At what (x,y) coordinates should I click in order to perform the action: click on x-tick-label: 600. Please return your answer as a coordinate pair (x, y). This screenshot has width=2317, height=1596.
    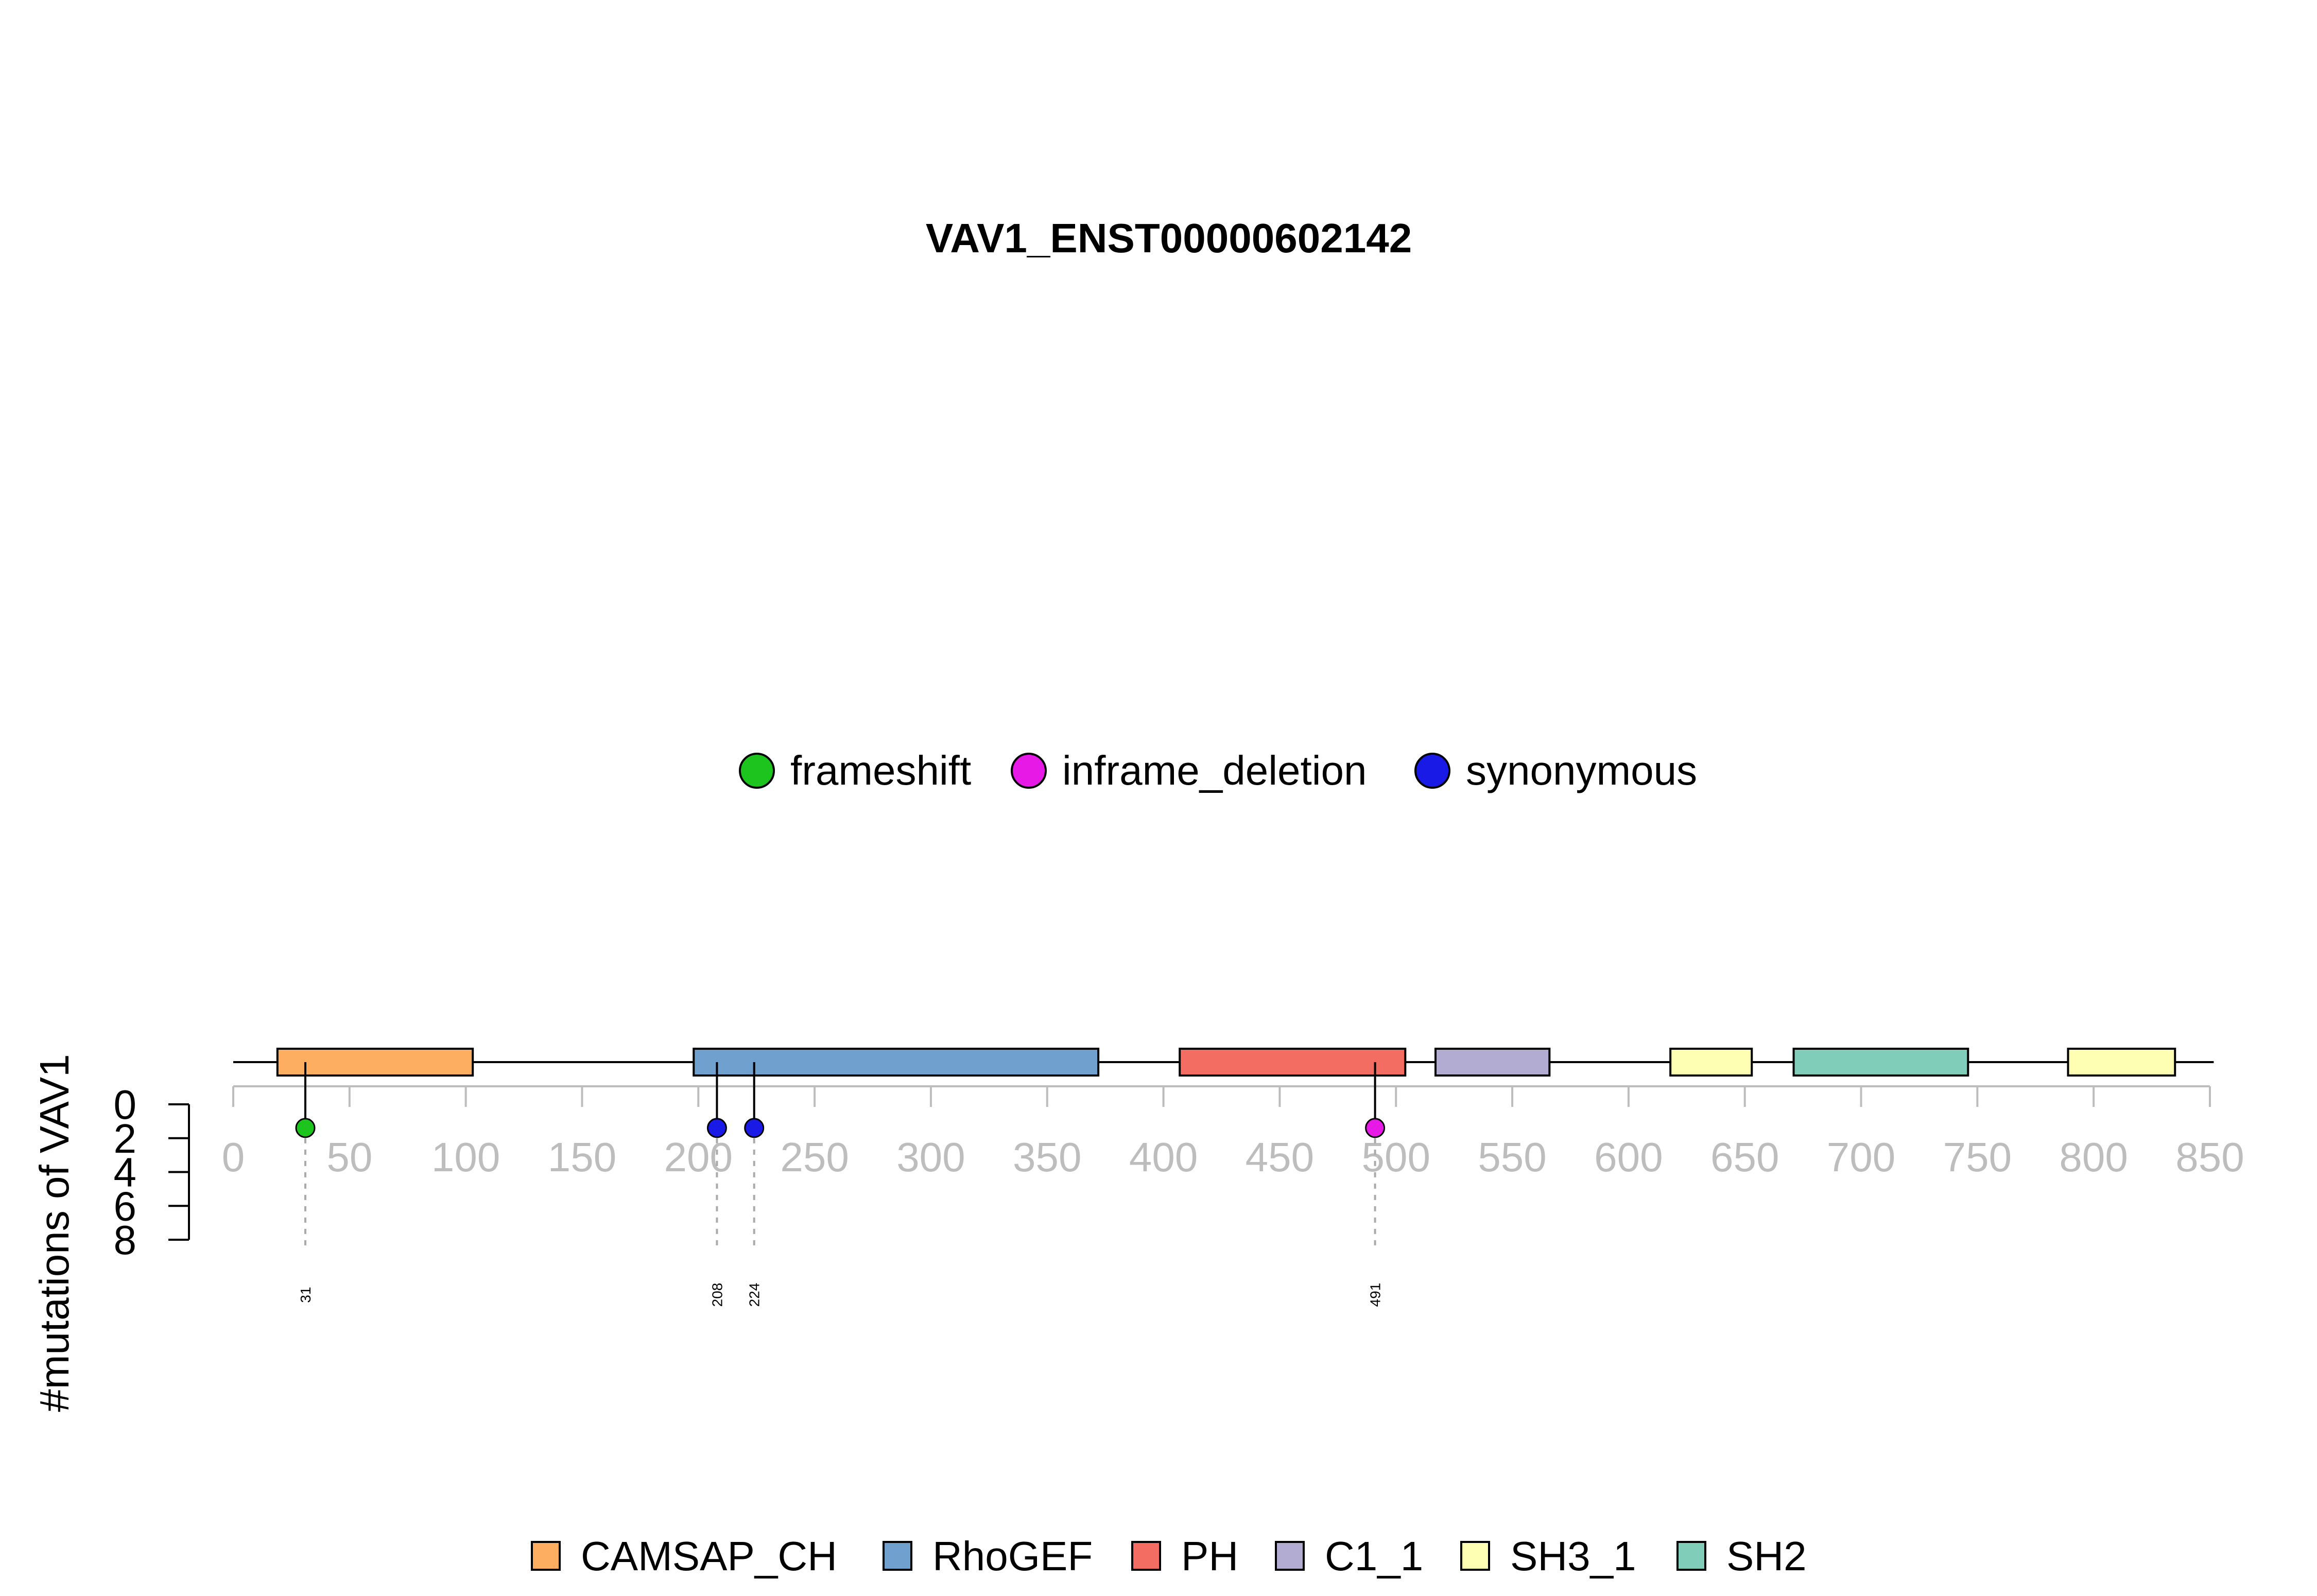
    Looking at the image, I should click on (1628, 1157).